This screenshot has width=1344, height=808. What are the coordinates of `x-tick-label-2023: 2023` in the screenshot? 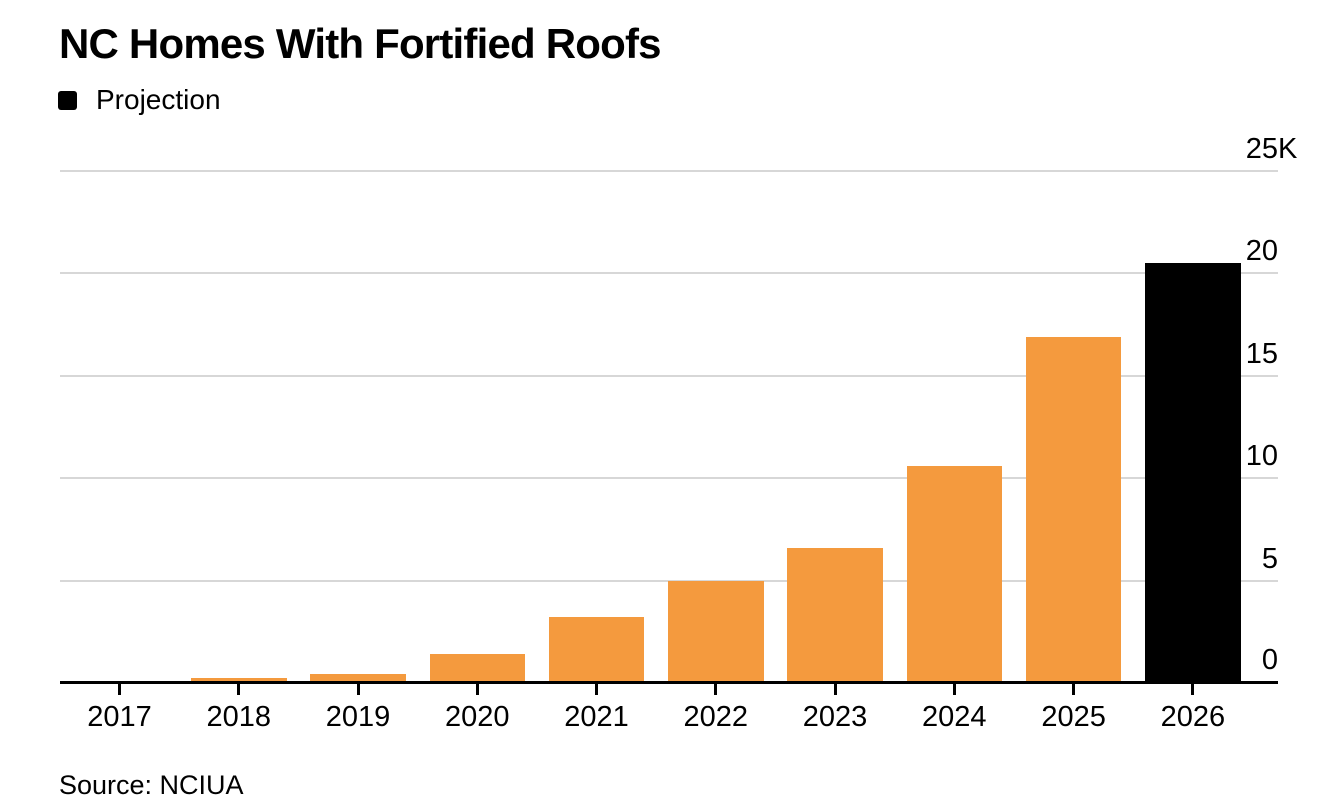 It's located at (835, 717).